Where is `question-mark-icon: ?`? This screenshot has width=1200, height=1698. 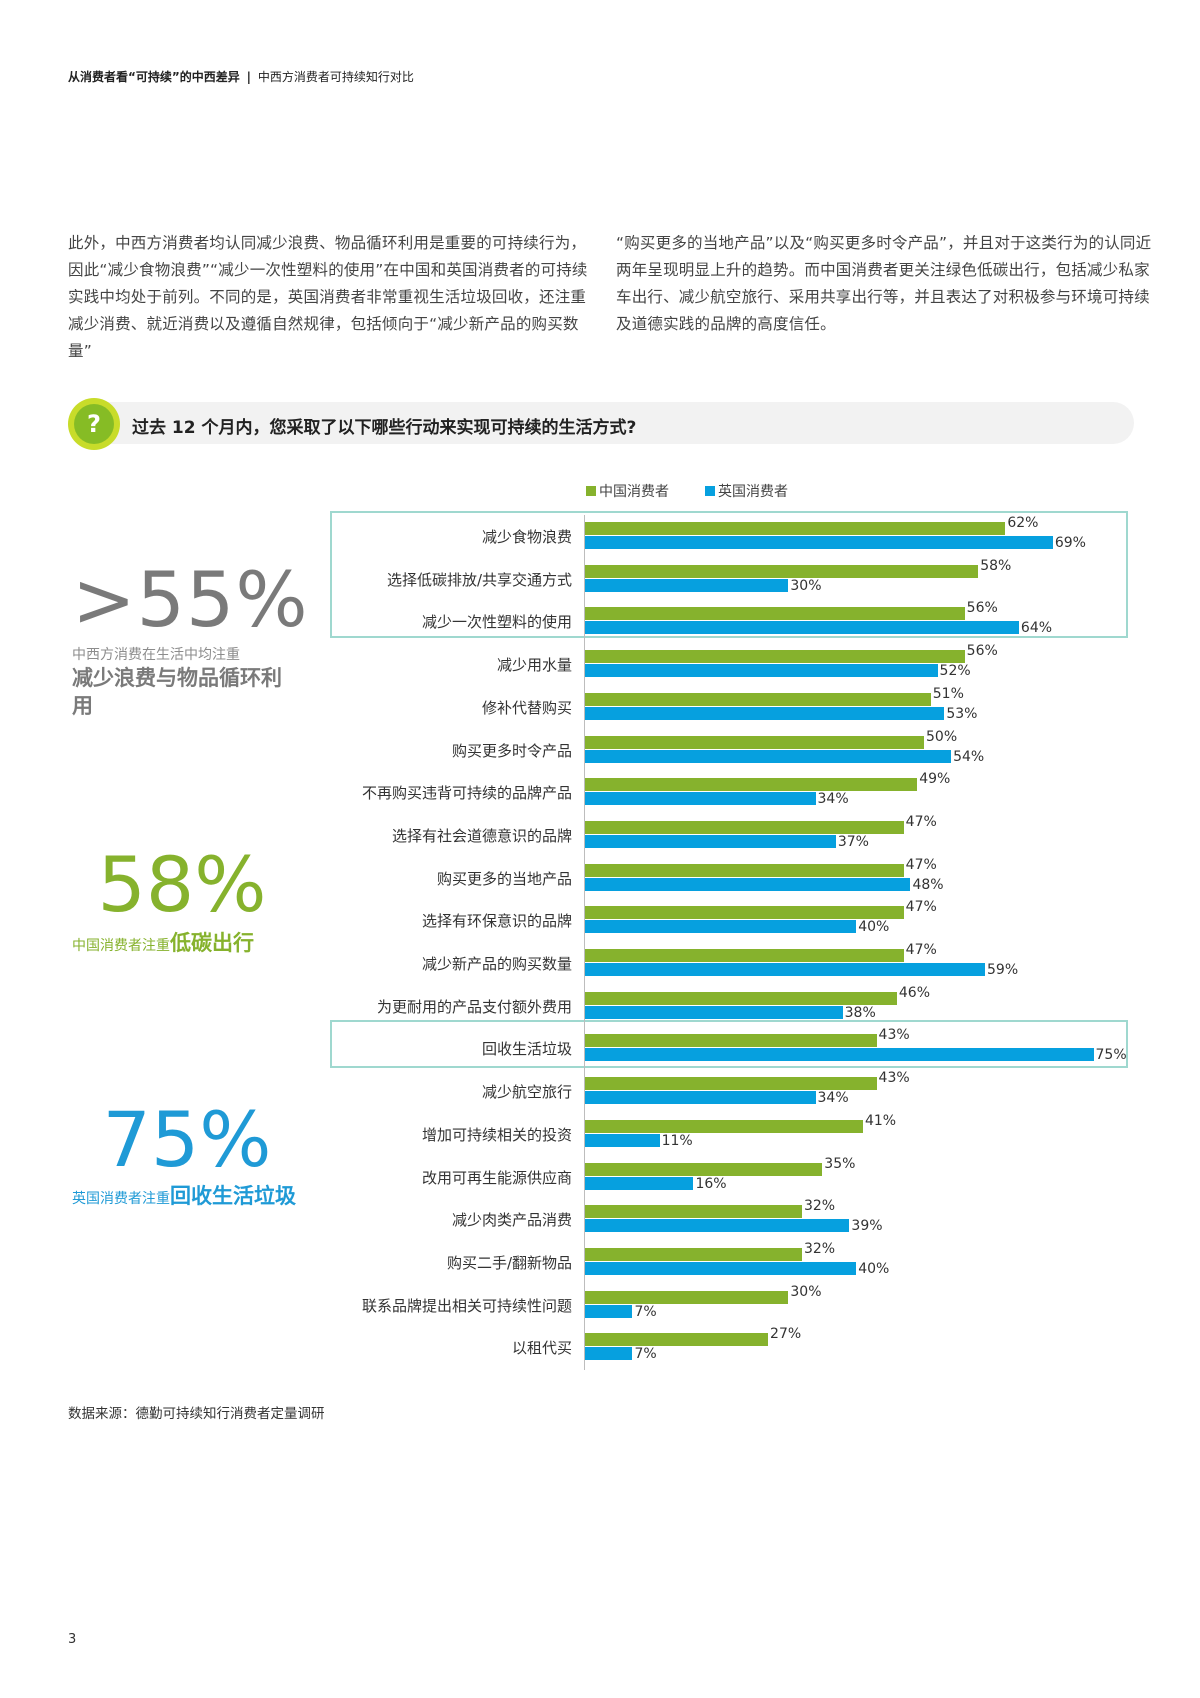 question-mark-icon: ? is located at coordinates (94, 424).